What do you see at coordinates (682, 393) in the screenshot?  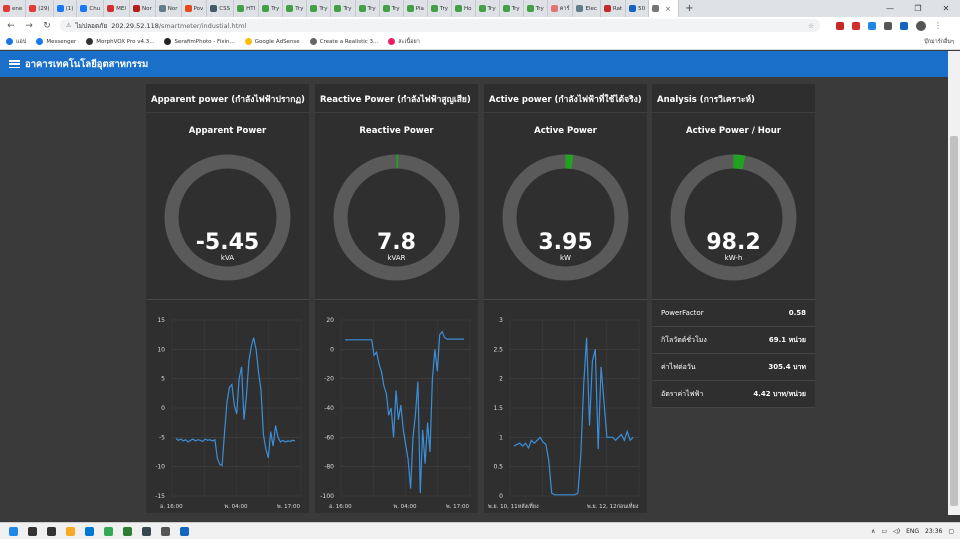 I see `info-label: อัตราค่าไฟฟ้า` at bounding box center [682, 393].